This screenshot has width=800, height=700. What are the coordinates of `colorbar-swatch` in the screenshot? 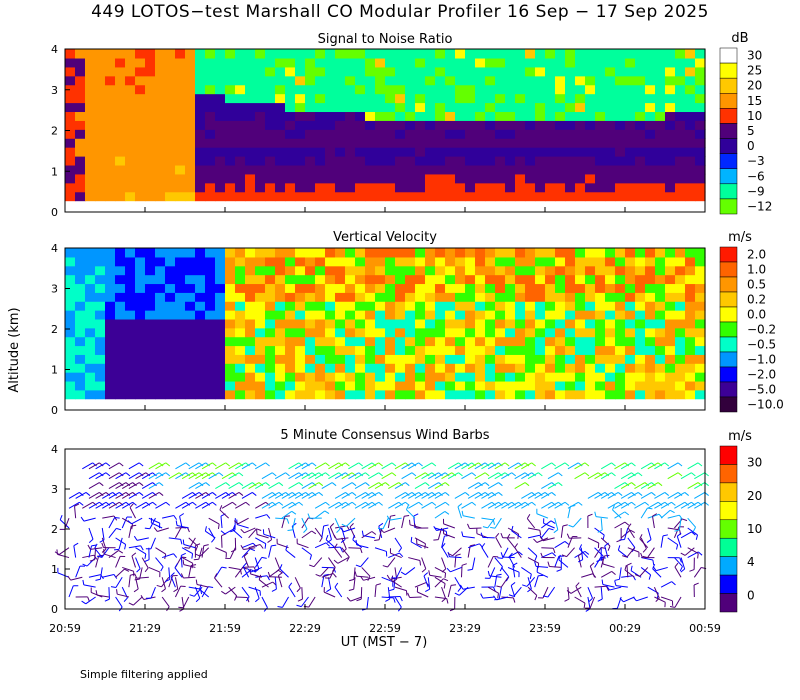 It's located at (728, 55).